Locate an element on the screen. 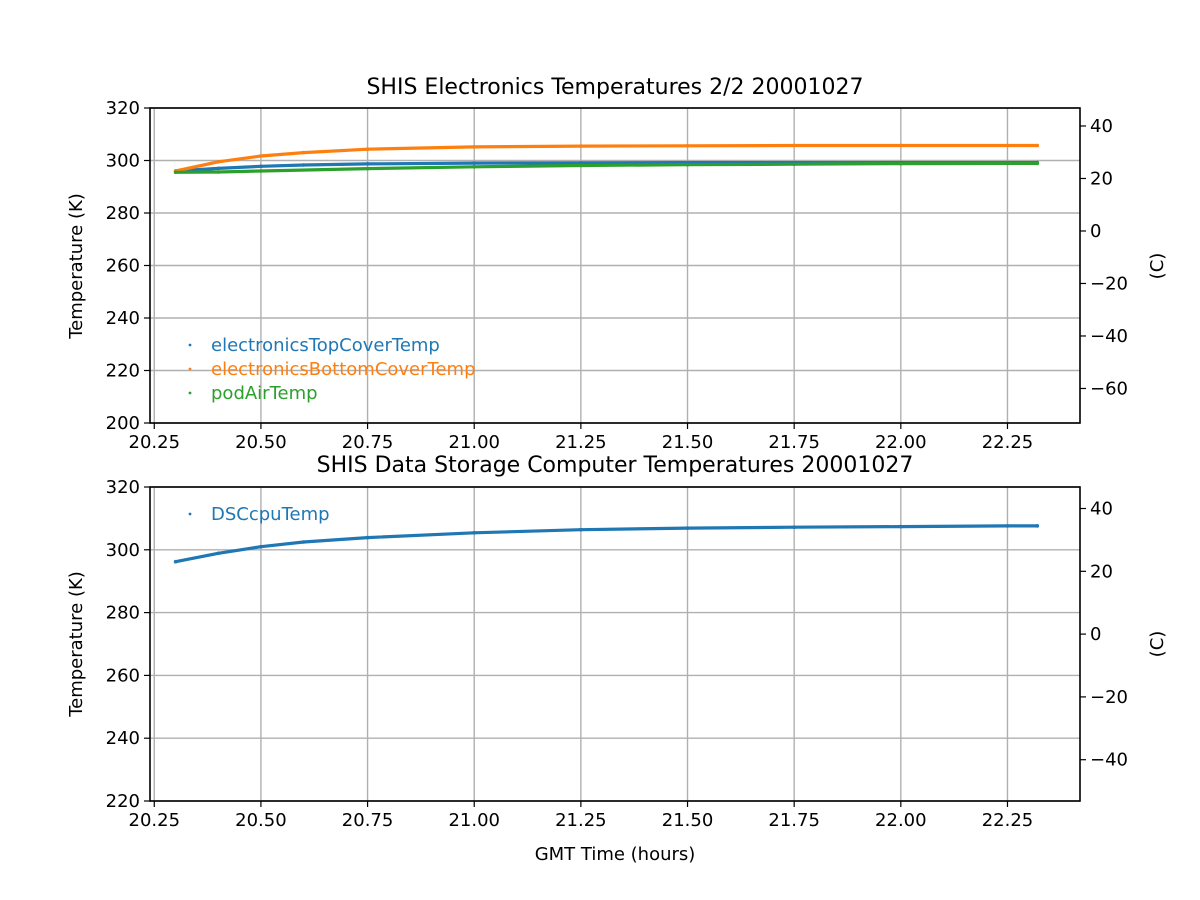 The height and width of the screenshot is (900, 1200). x-tick-label: 21.50 is located at coordinates (688, 820).